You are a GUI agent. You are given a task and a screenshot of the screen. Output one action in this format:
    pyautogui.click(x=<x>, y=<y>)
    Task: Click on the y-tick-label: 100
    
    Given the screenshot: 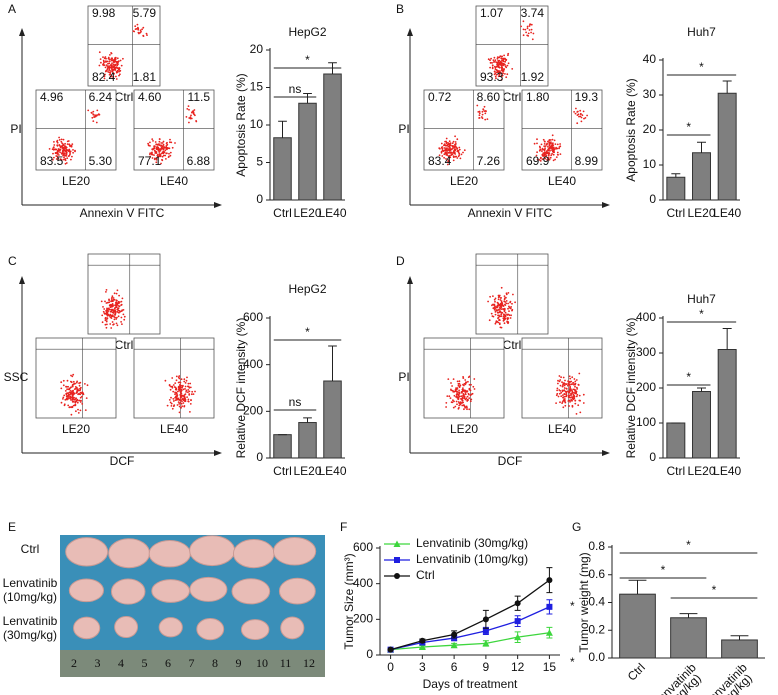 What is the action you would take?
    pyautogui.click(x=646, y=422)
    